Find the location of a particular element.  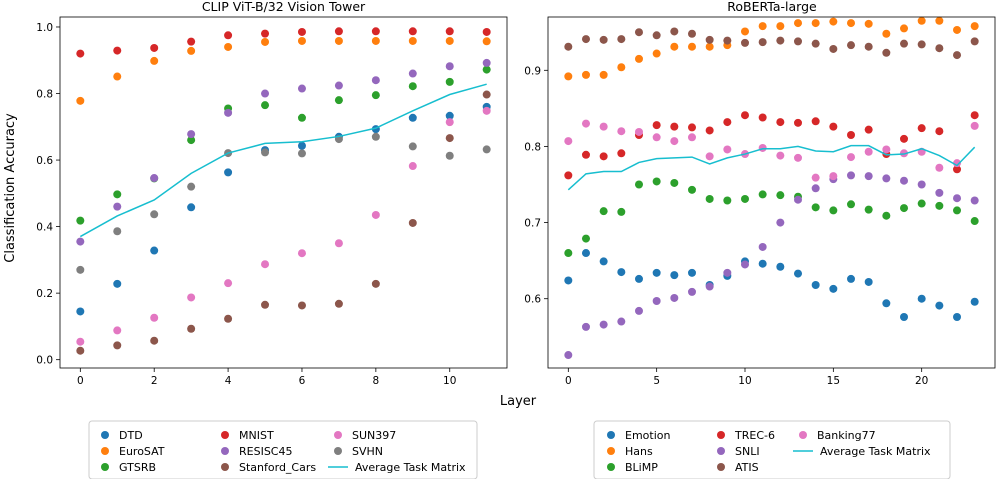

legend-label: Emotion is located at coordinates (647, 435).